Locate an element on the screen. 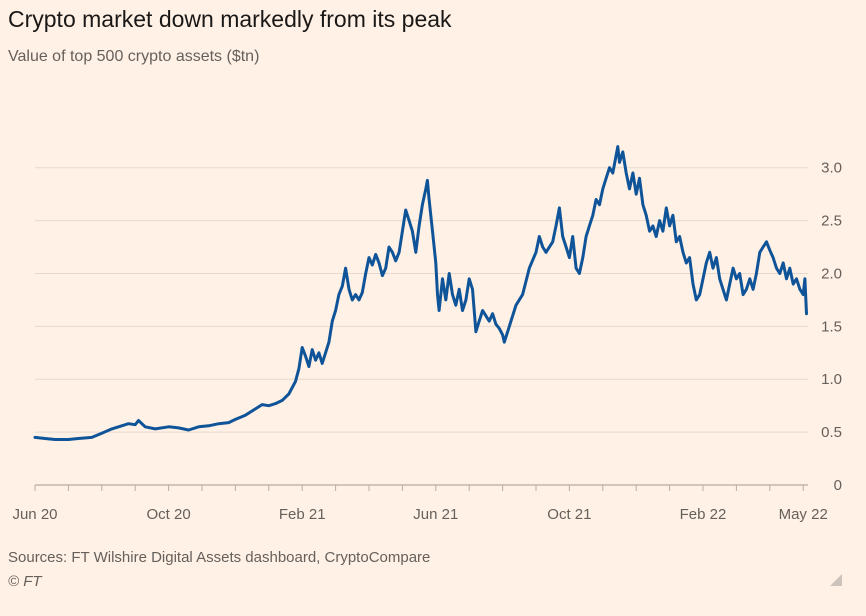 Image resolution: width=866 pixels, height=616 pixels. y-axis: 0 0.5 1.0 1.5 2.0 2.5 3.0 is located at coordinates (831, 327).